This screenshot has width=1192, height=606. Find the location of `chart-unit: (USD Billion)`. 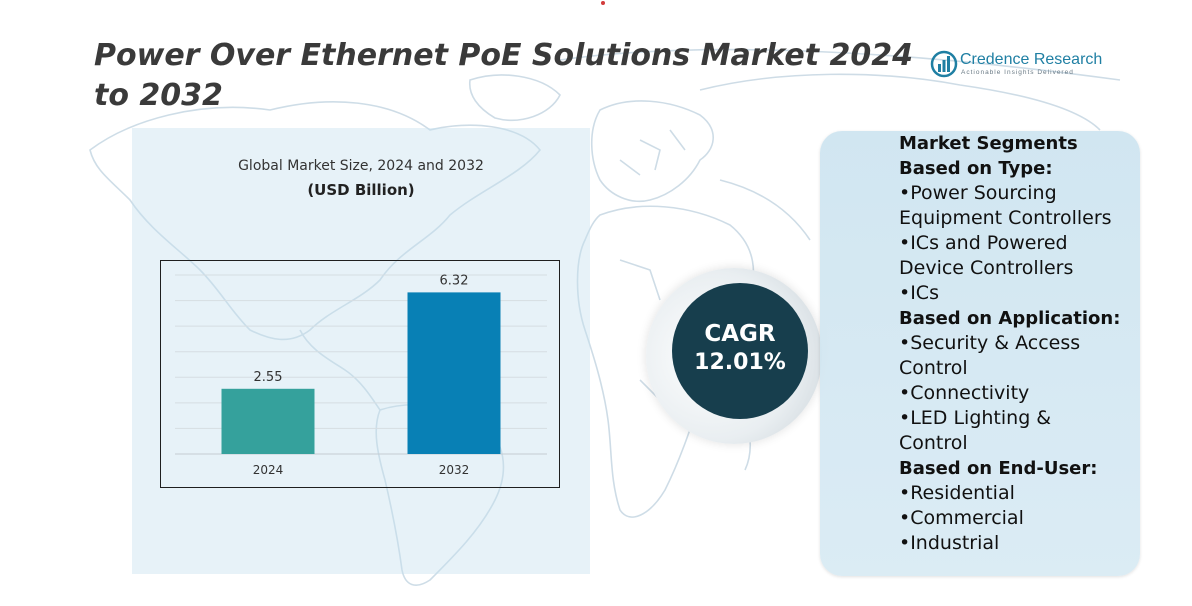

chart-unit: (USD Billion) is located at coordinates (361, 190).